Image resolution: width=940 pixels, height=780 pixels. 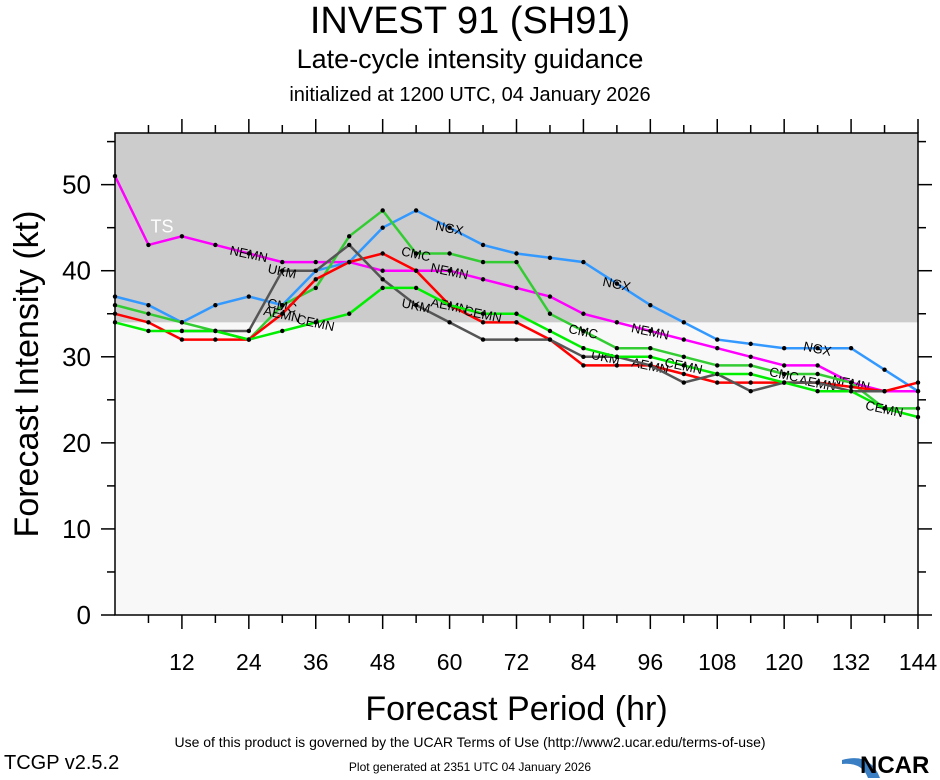 What do you see at coordinates (76, 529) in the screenshot?
I see `y-tick-label: 10` at bounding box center [76, 529].